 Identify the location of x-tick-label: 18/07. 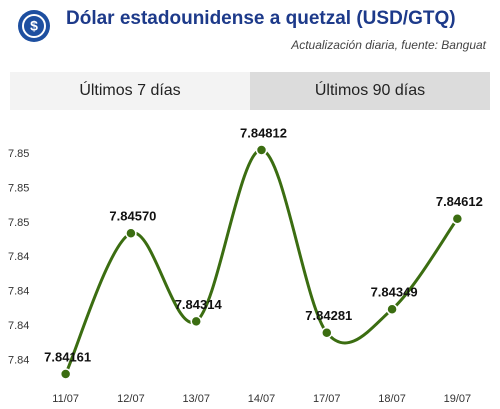
(392, 399).